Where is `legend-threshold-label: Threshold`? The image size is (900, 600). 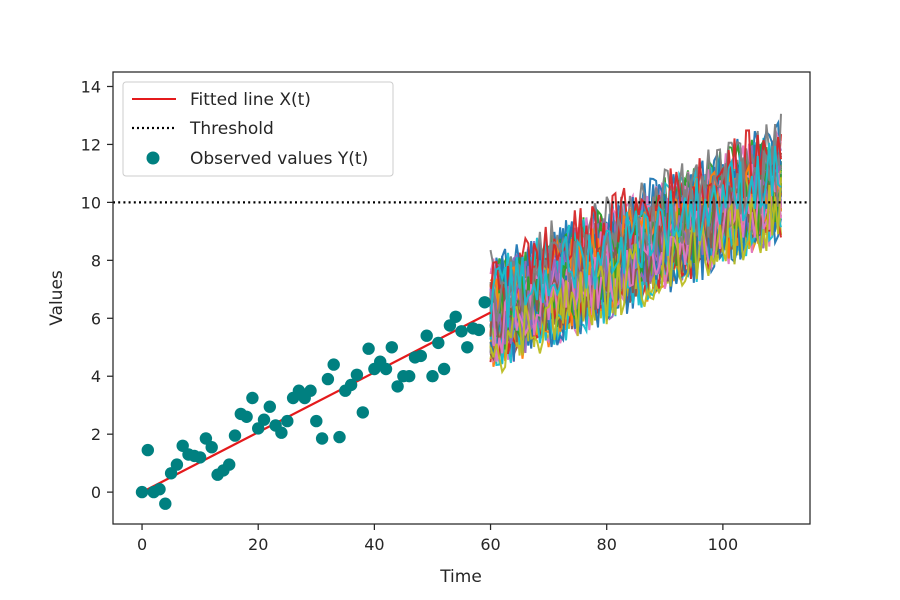 legend-threshold-label: Threshold is located at coordinates (231, 129).